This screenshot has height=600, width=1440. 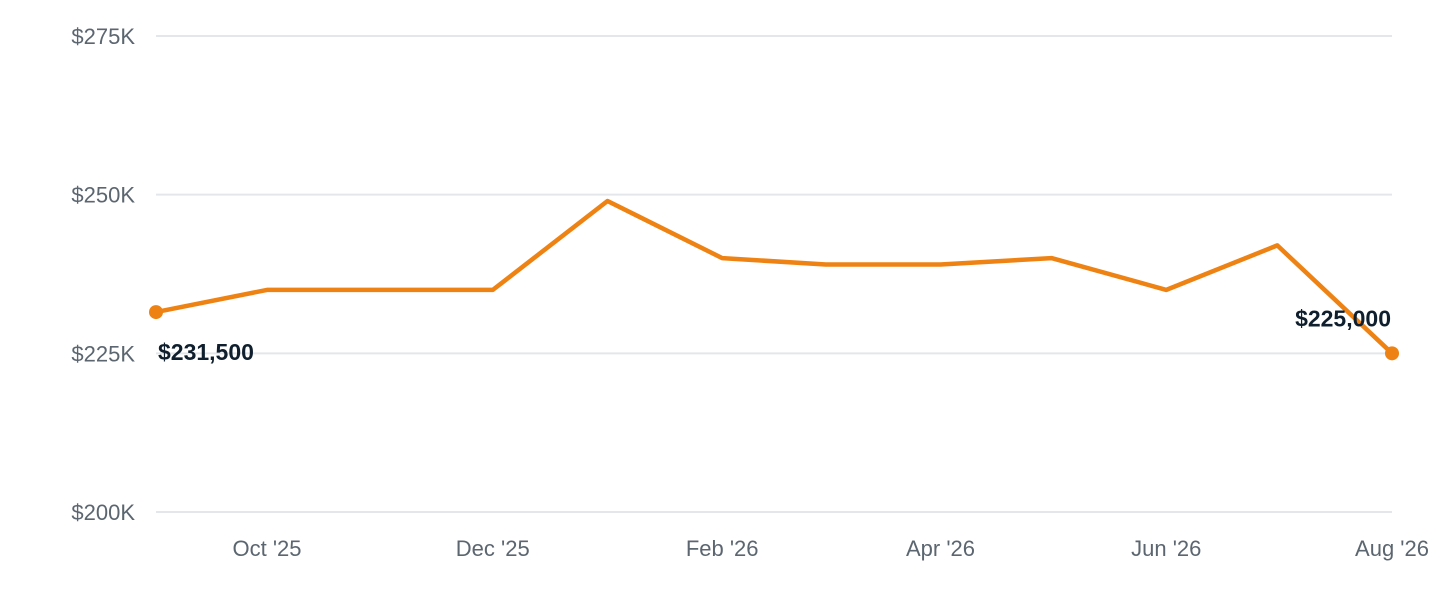 I want to click on x-tick-label: Aug '26, so click(x=1392, y=548).